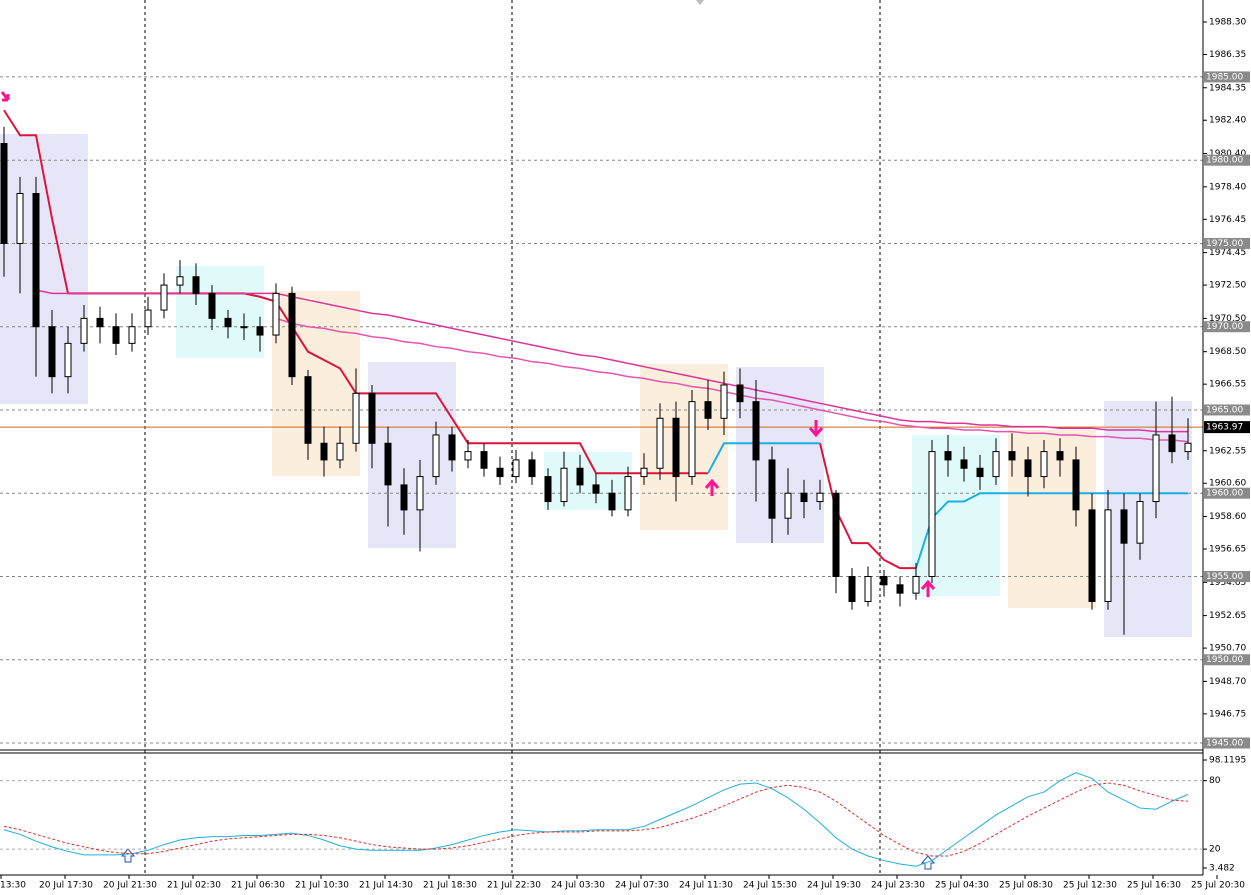  What do you see at coordinates (1227, 682) in the screenshot?
I see `y-tick-label: 1948.70` at bounding box center [1227, 682].